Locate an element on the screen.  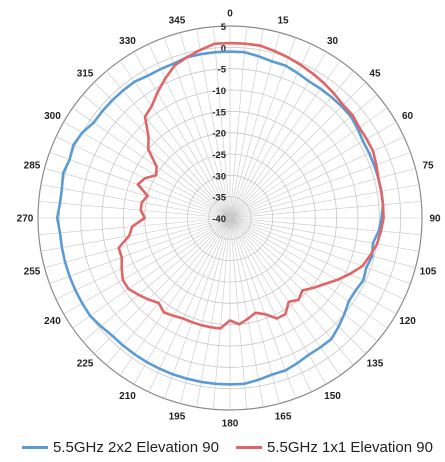
angle-tick-label: 315 is located at coordinates (85, 74).